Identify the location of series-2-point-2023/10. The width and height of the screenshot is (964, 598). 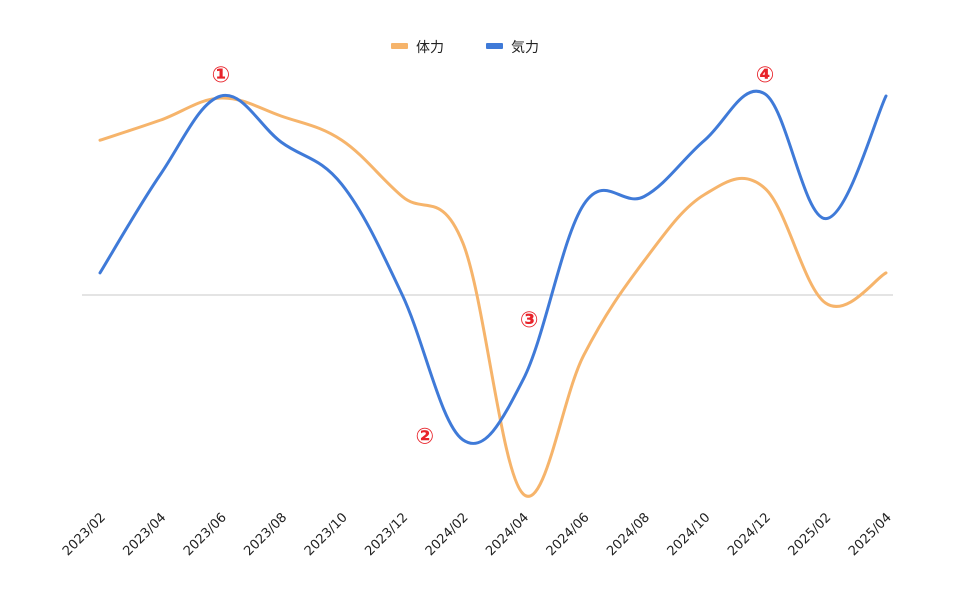
(342, 184).